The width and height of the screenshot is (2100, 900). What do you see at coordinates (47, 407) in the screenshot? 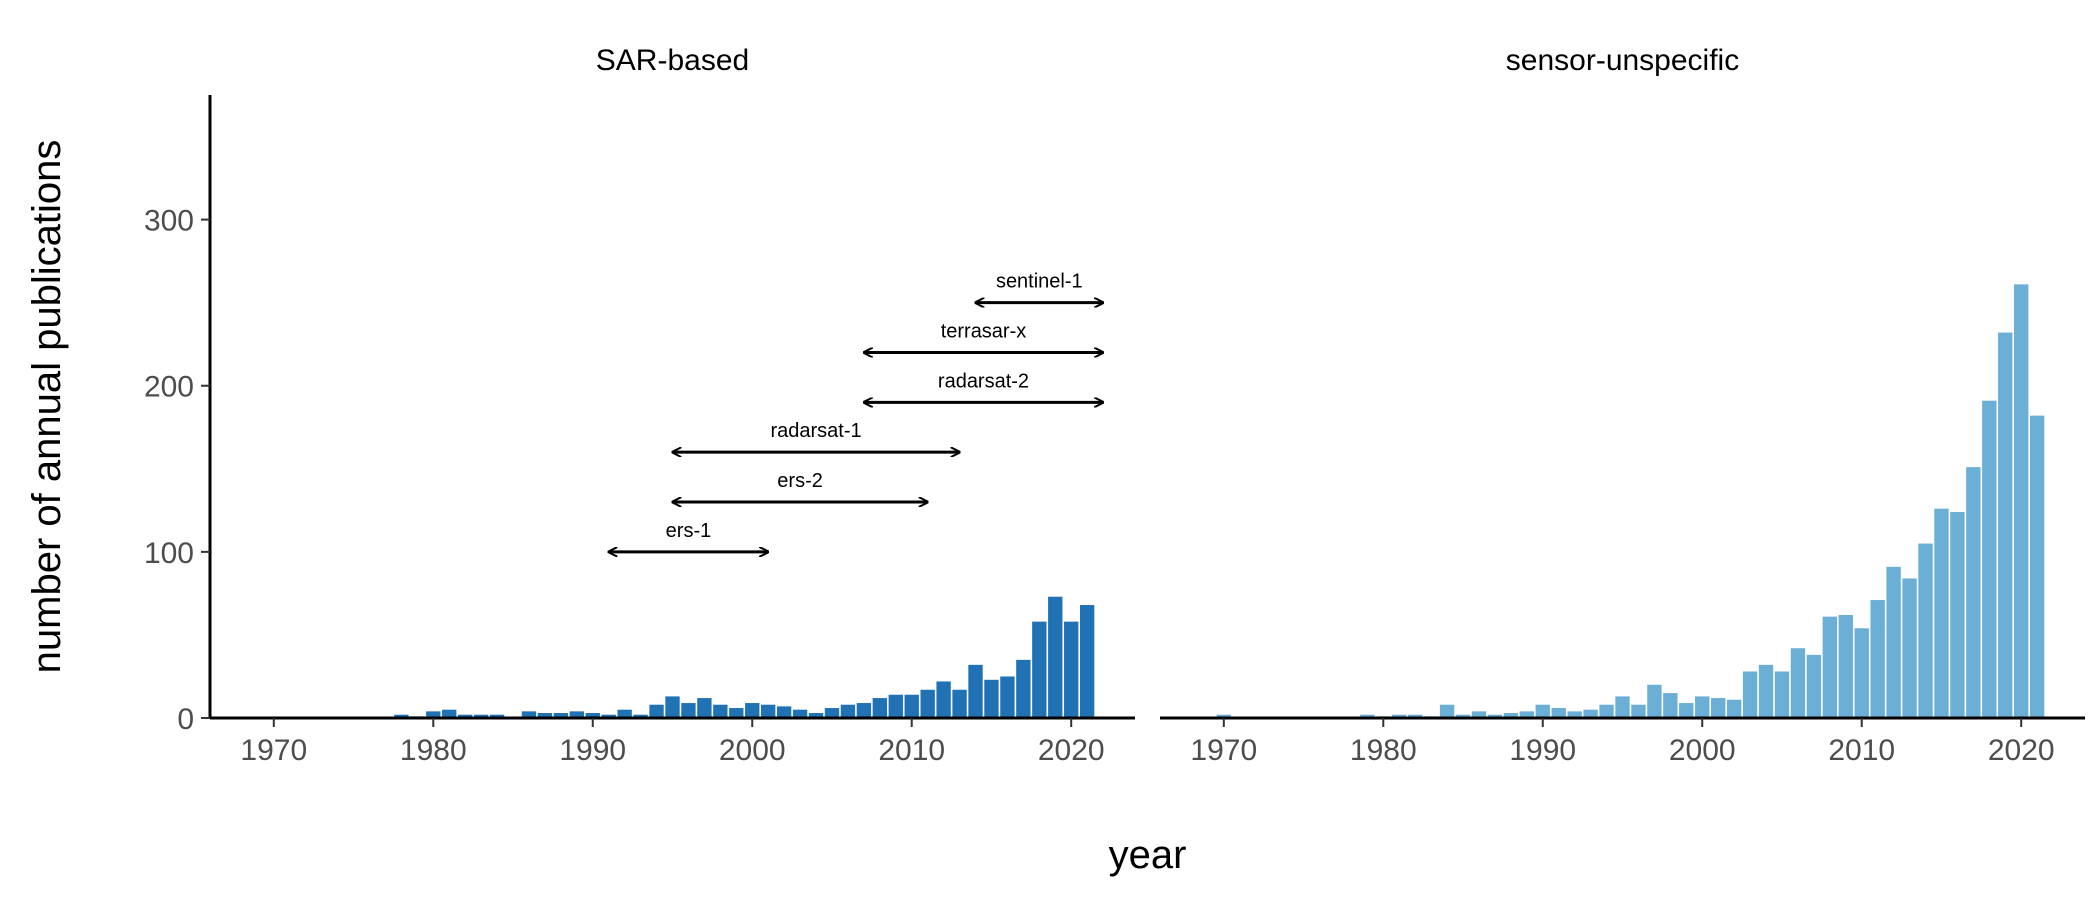
I see `y-axis-title: number of annual publications` at bounding box center [47, 407].